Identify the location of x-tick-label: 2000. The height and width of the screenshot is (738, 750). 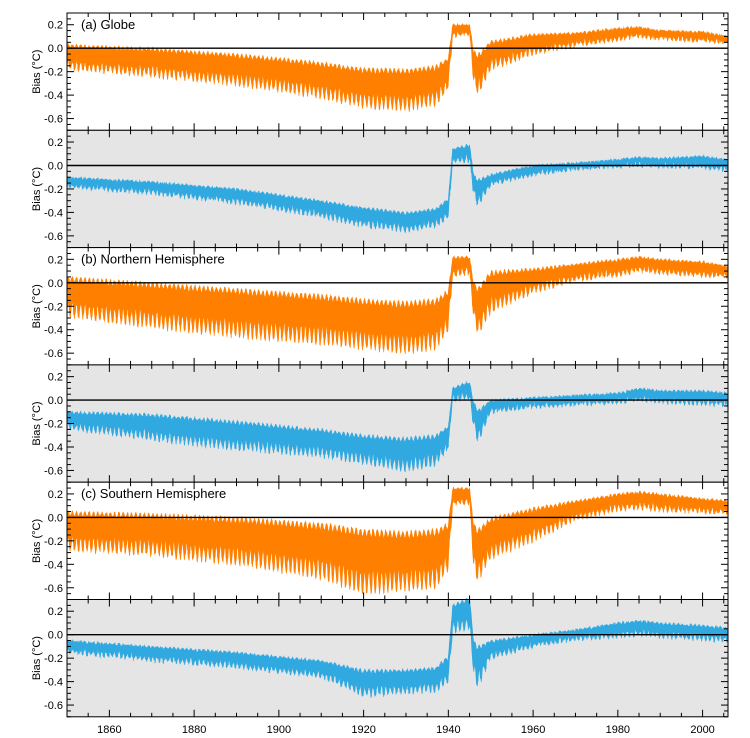
(702, 730).